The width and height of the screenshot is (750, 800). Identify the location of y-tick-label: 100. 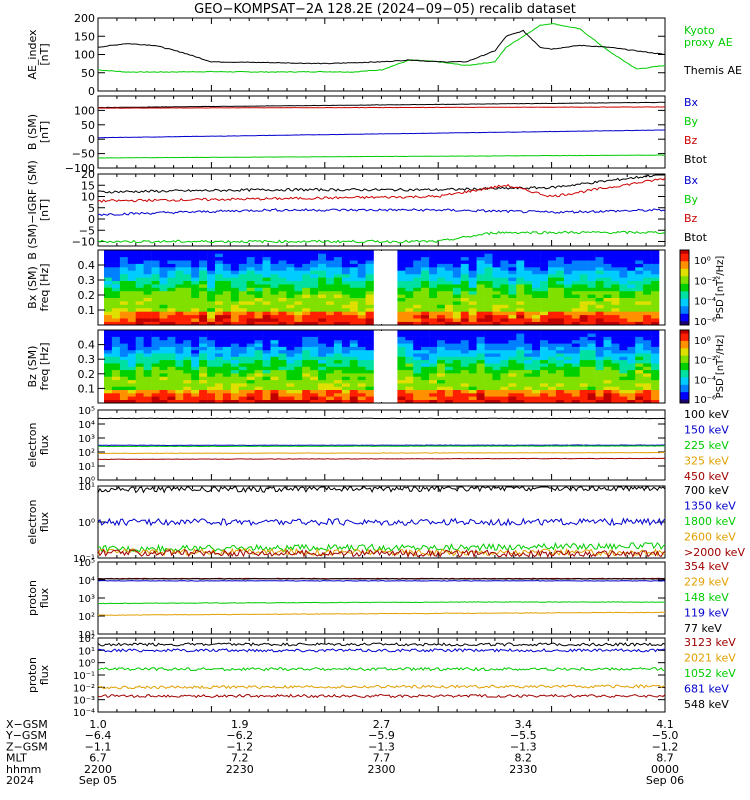
(84, 110).